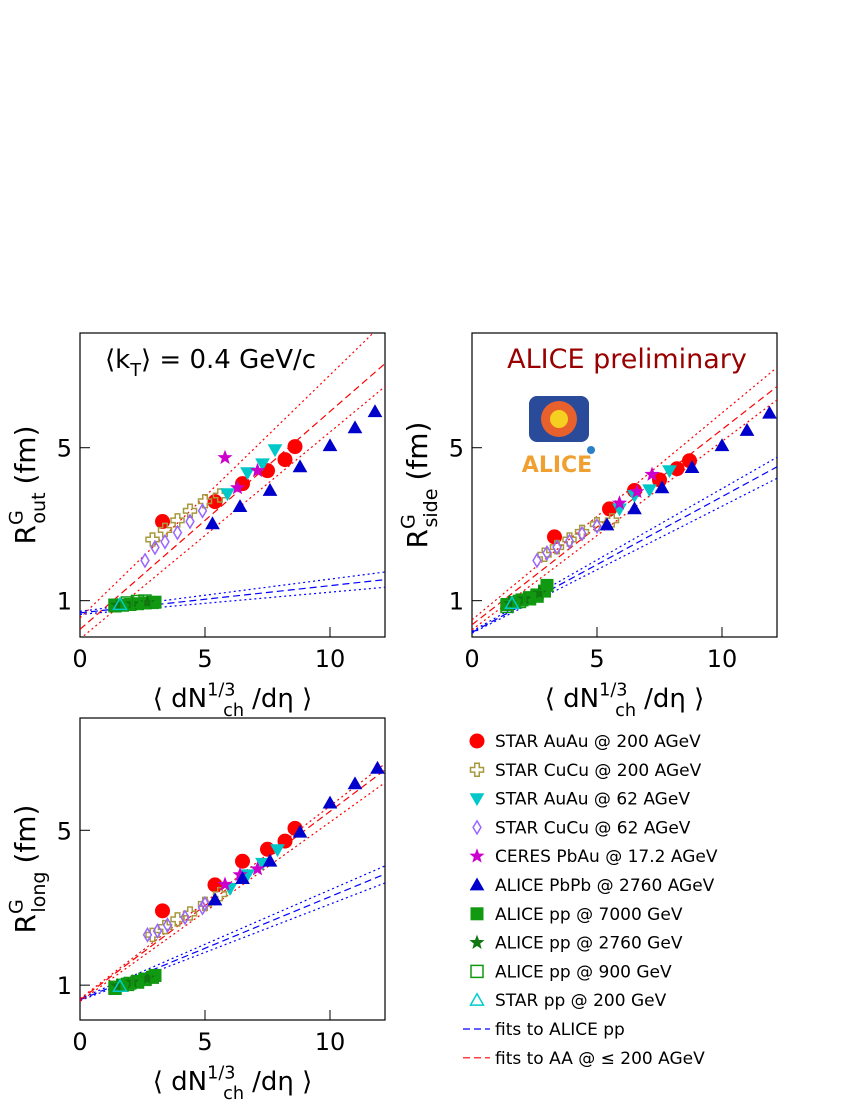  I want to click on label-part: ⟩ = 0.4 GeV/c, so click(228, 360).